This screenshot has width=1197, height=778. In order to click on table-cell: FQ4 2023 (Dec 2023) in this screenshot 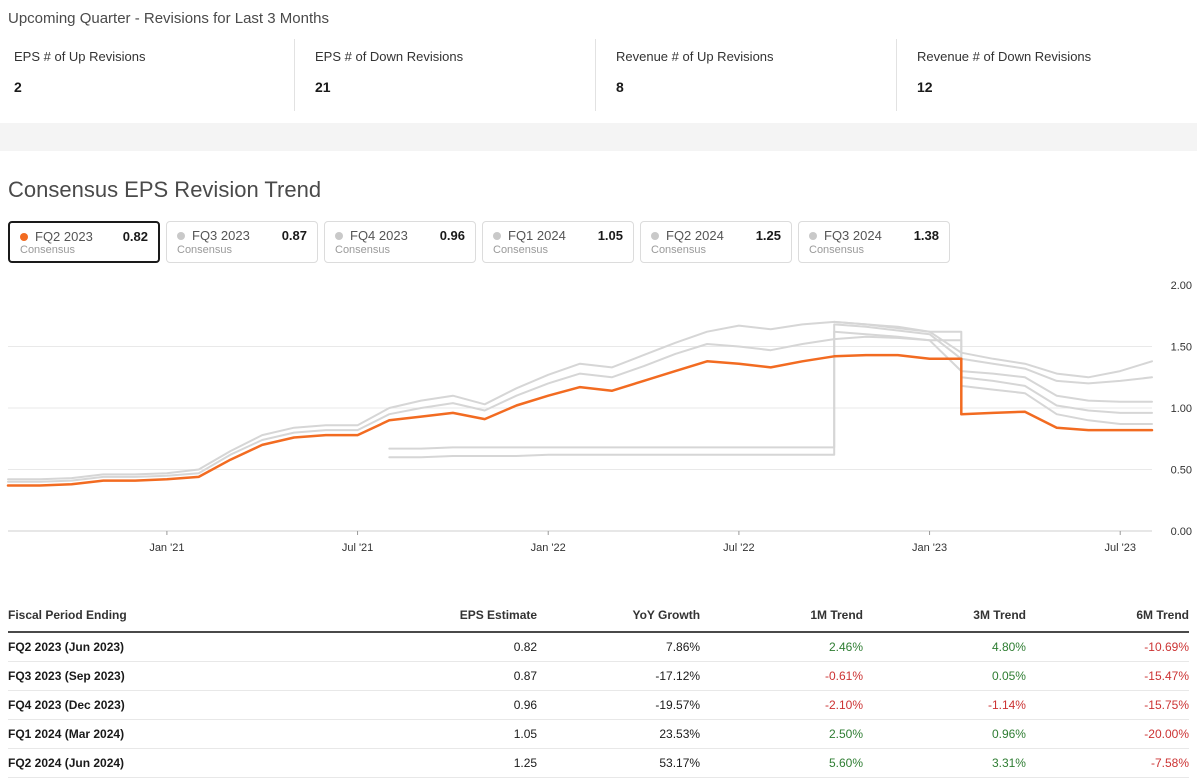, I will do `click(191, 705)`.